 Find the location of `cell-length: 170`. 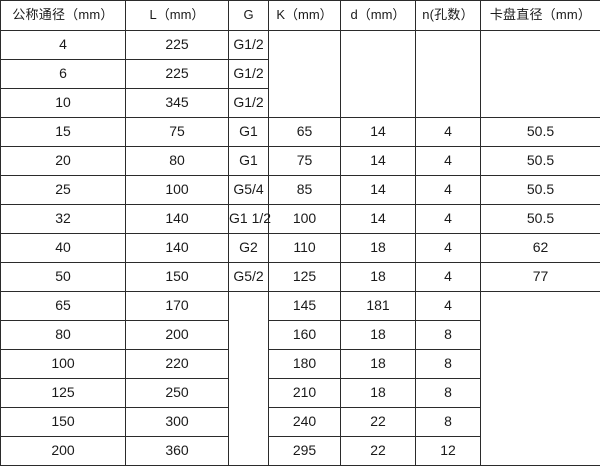

cell-length: 170 is located at coordinates (177, 306).